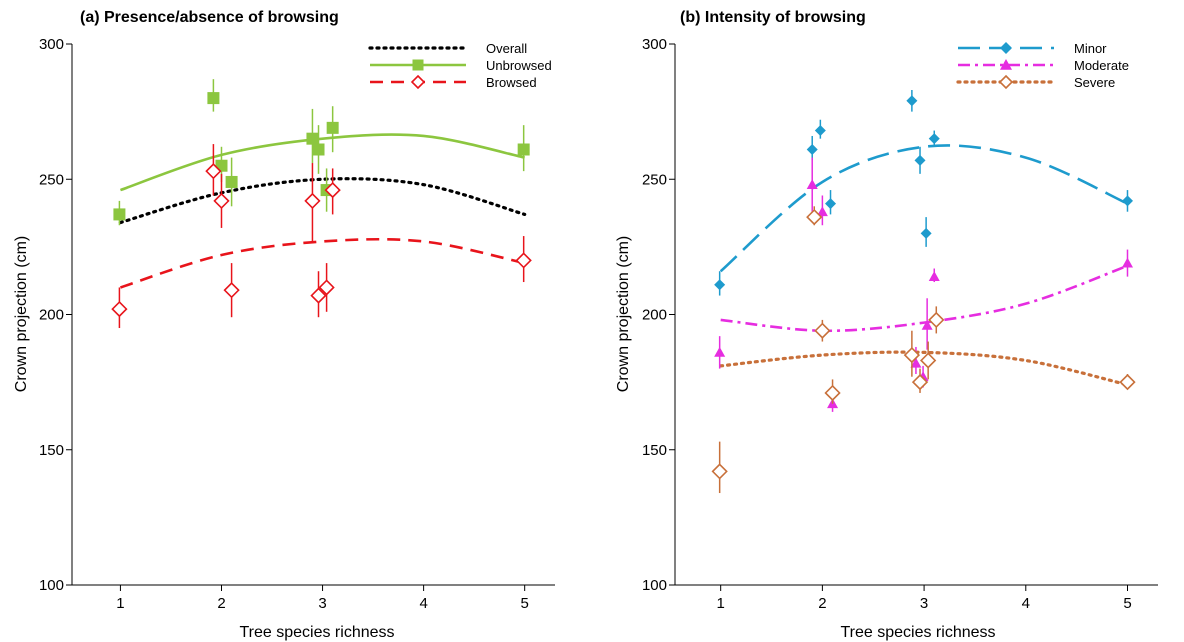  What do you see at coordinates (1090, 48) in the screenshot?
I see `panel-b-legend-label: Minor` at bounding box center [1090, 48].